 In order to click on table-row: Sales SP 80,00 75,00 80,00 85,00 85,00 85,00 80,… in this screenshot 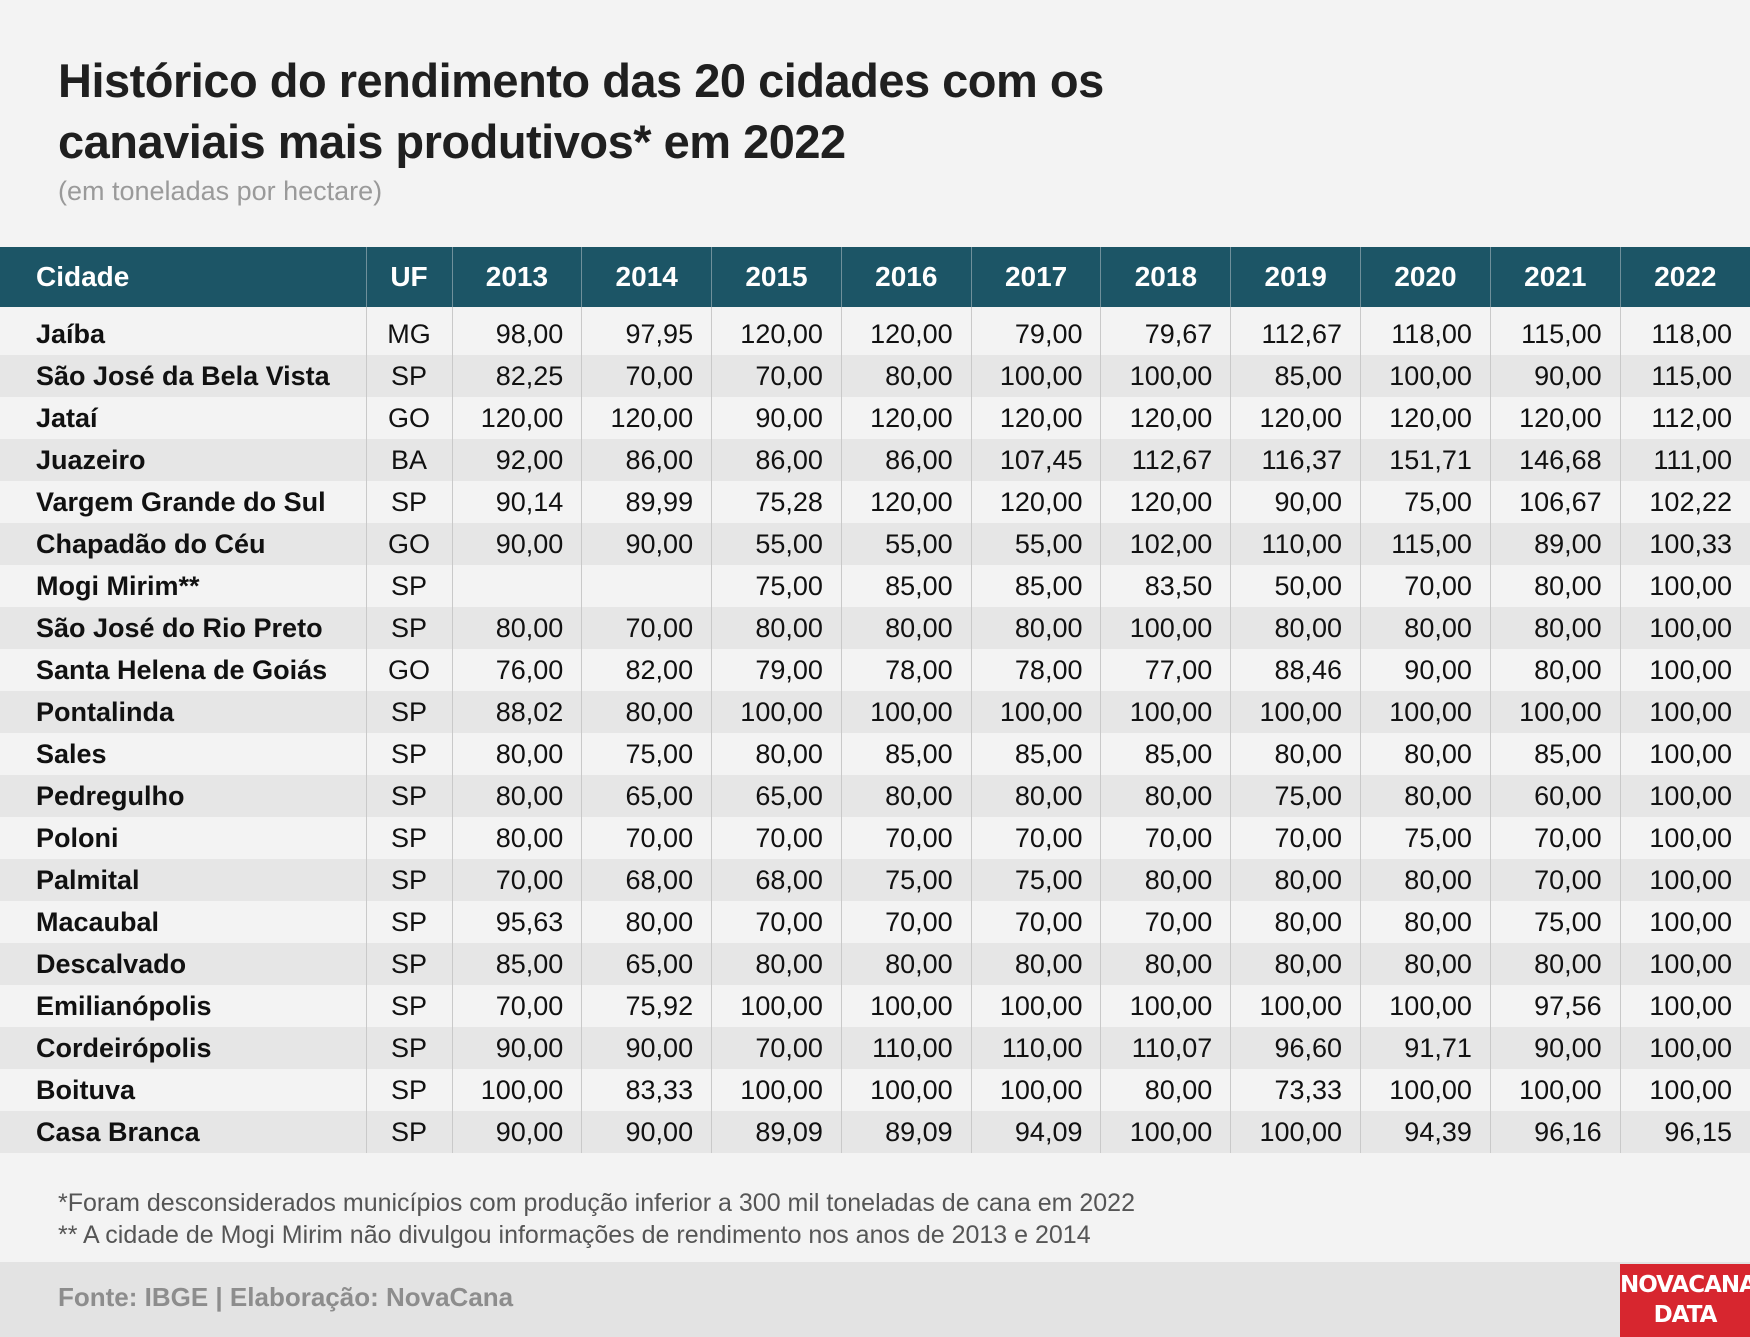, I will do `click(875, 754)`.